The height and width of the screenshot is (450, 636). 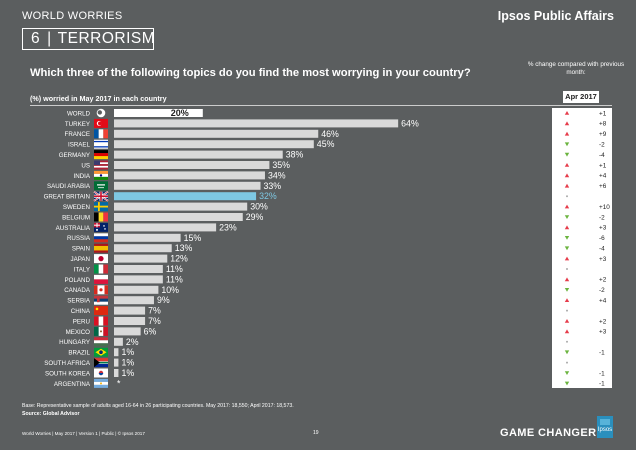 What do you see at coordinates (602, 353) in the screenshot?
I see `change-value-brazil: -1` at bounding box center [602, 353].